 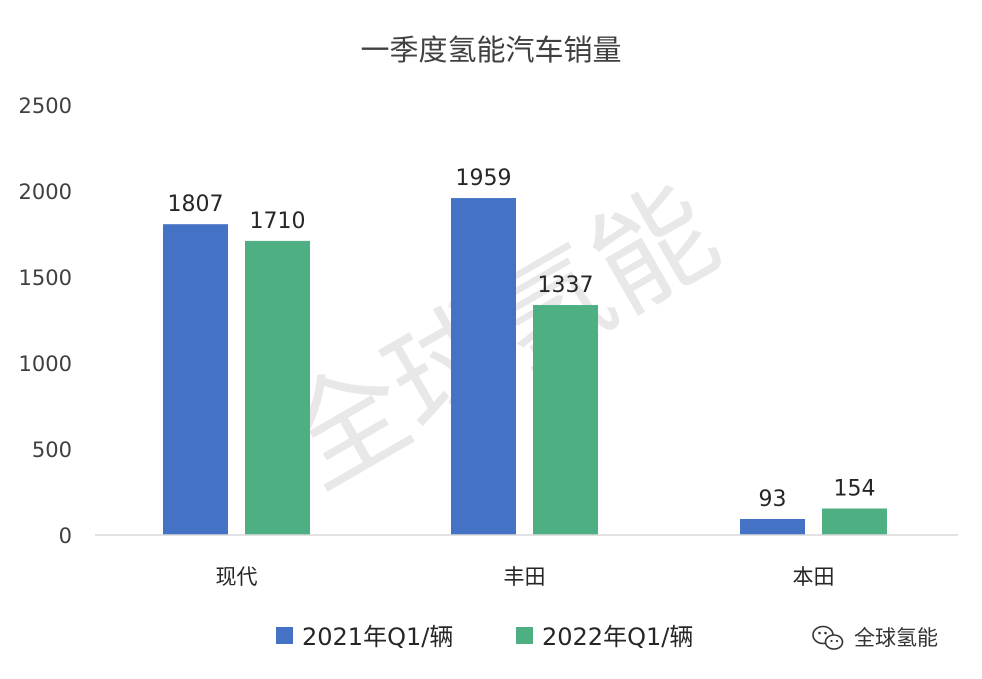 I want to click on y-tick-label: 0, so click(x=65, y=536).